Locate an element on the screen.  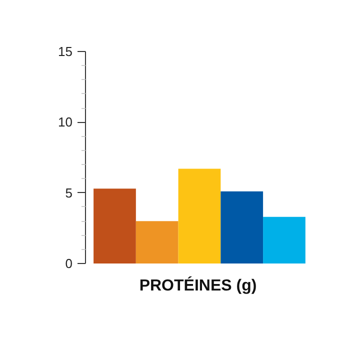
y-tick-label: 15 is located at coordinates (65, 51).